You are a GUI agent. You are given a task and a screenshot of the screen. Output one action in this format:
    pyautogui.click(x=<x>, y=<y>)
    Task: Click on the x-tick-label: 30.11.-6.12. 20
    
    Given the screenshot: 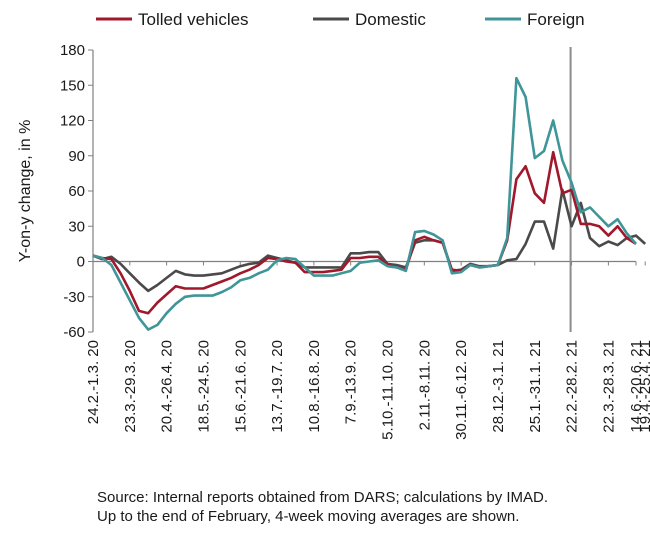 What is the action you would take?
    pyautogui.click(x=461, y=390)
    